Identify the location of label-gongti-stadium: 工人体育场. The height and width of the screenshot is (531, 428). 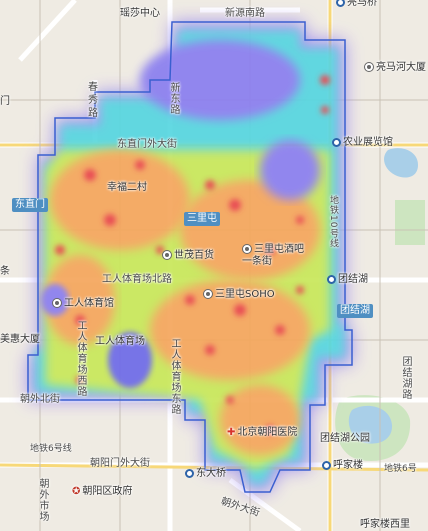
(120, 341).